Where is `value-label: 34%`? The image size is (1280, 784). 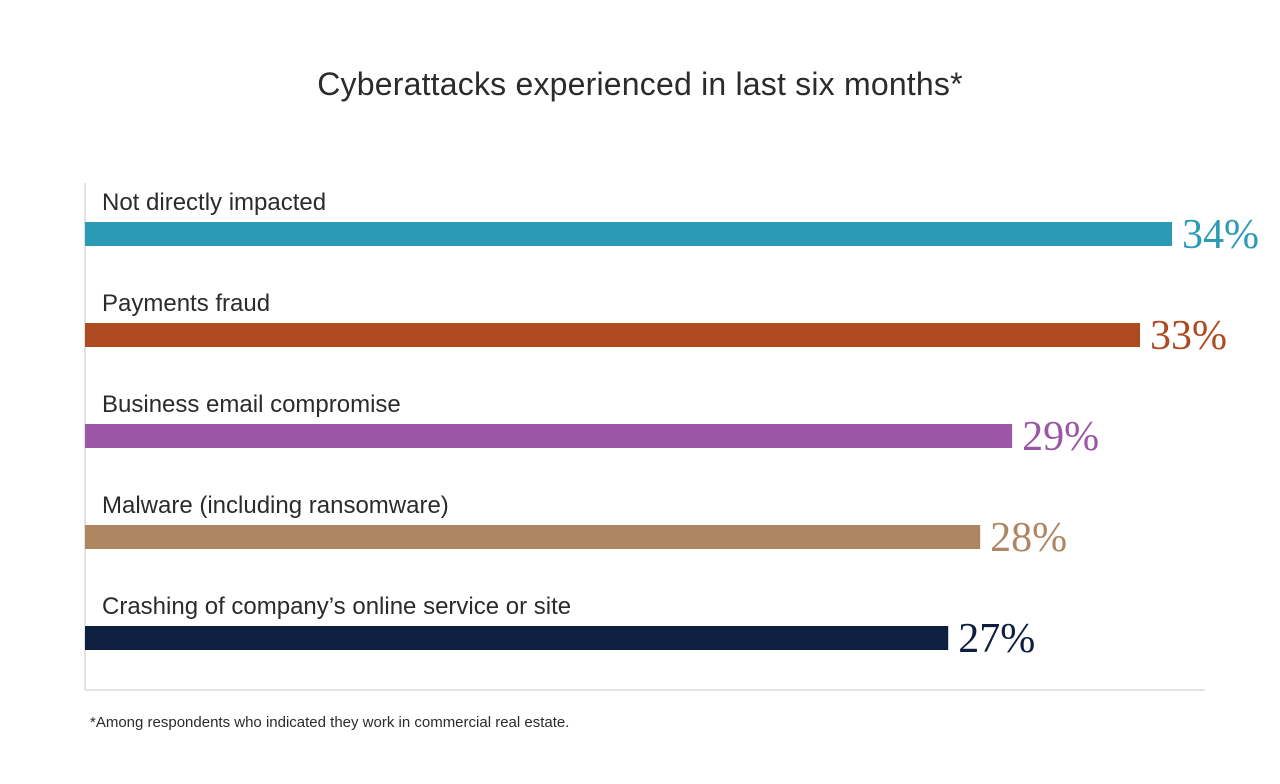 value-label: 34% is located at coordinates (1220, 235).